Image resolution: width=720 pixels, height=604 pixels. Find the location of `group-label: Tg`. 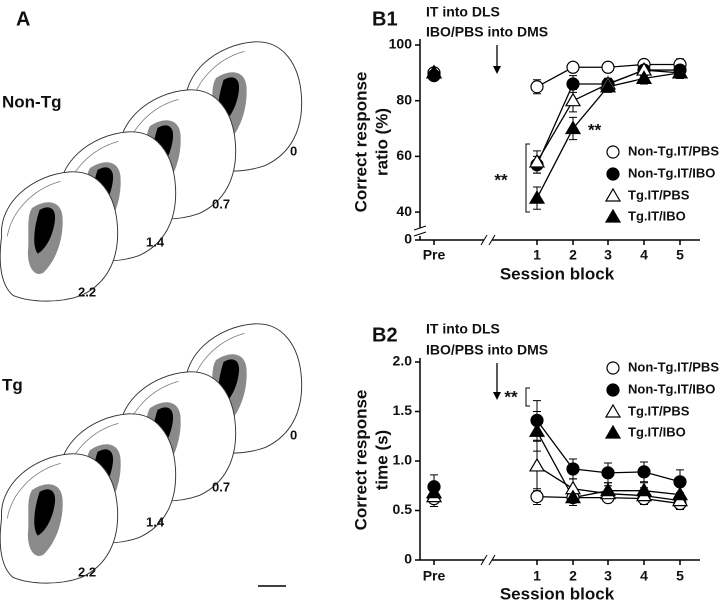

group-label: Tg is located at coordinates (12, 384).